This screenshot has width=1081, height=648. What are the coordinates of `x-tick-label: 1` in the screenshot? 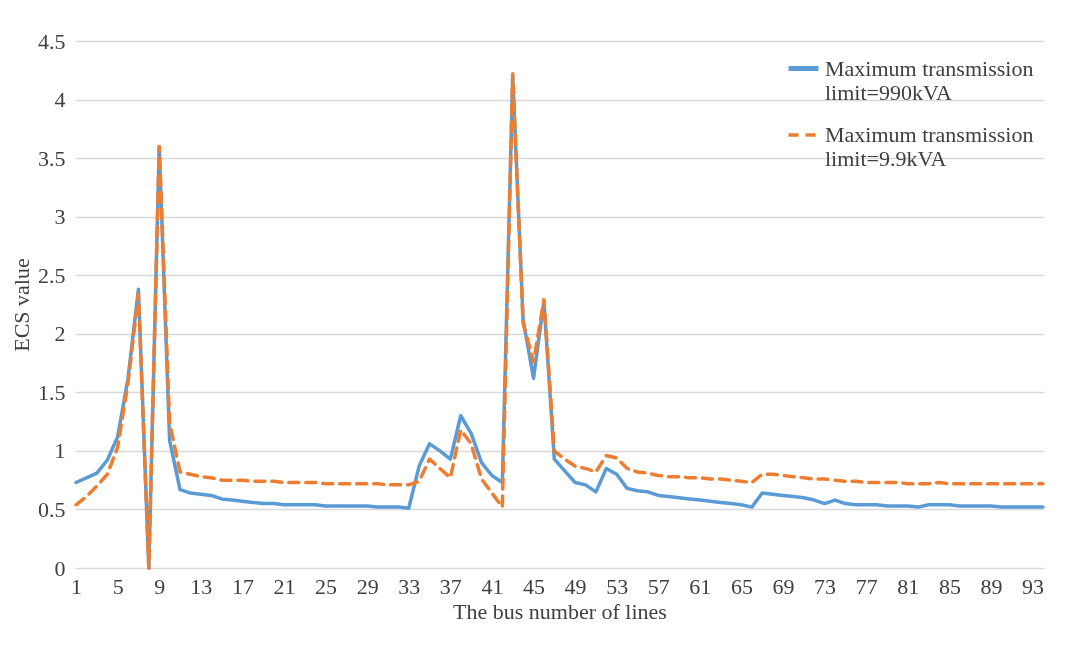 It's located at (77, 586).